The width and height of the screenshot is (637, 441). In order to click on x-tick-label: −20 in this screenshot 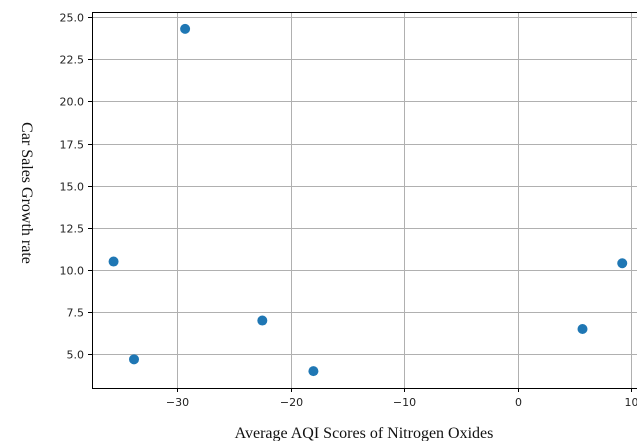, I will do `click(291, 402)`.